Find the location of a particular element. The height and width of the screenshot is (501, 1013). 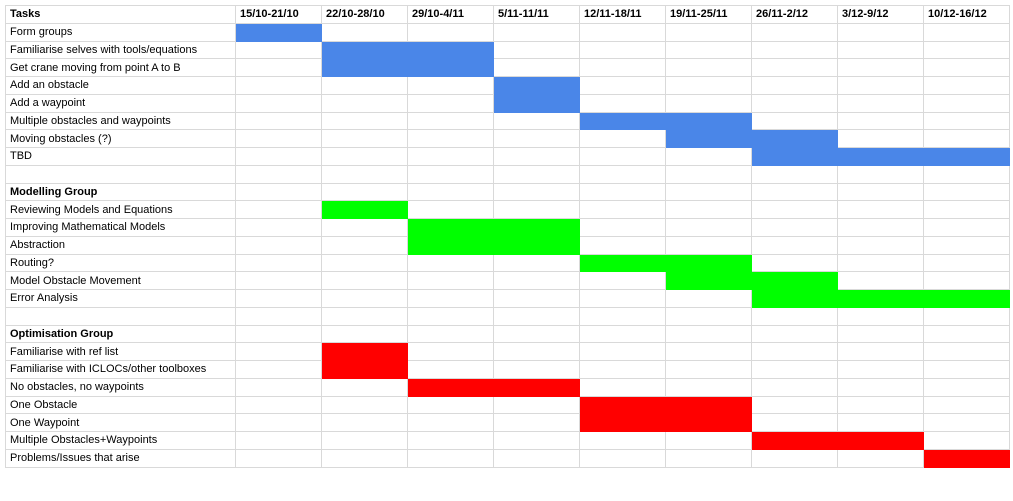

task-label-cell: Reviewing Models and Equations is located at coordinates (120, 209).